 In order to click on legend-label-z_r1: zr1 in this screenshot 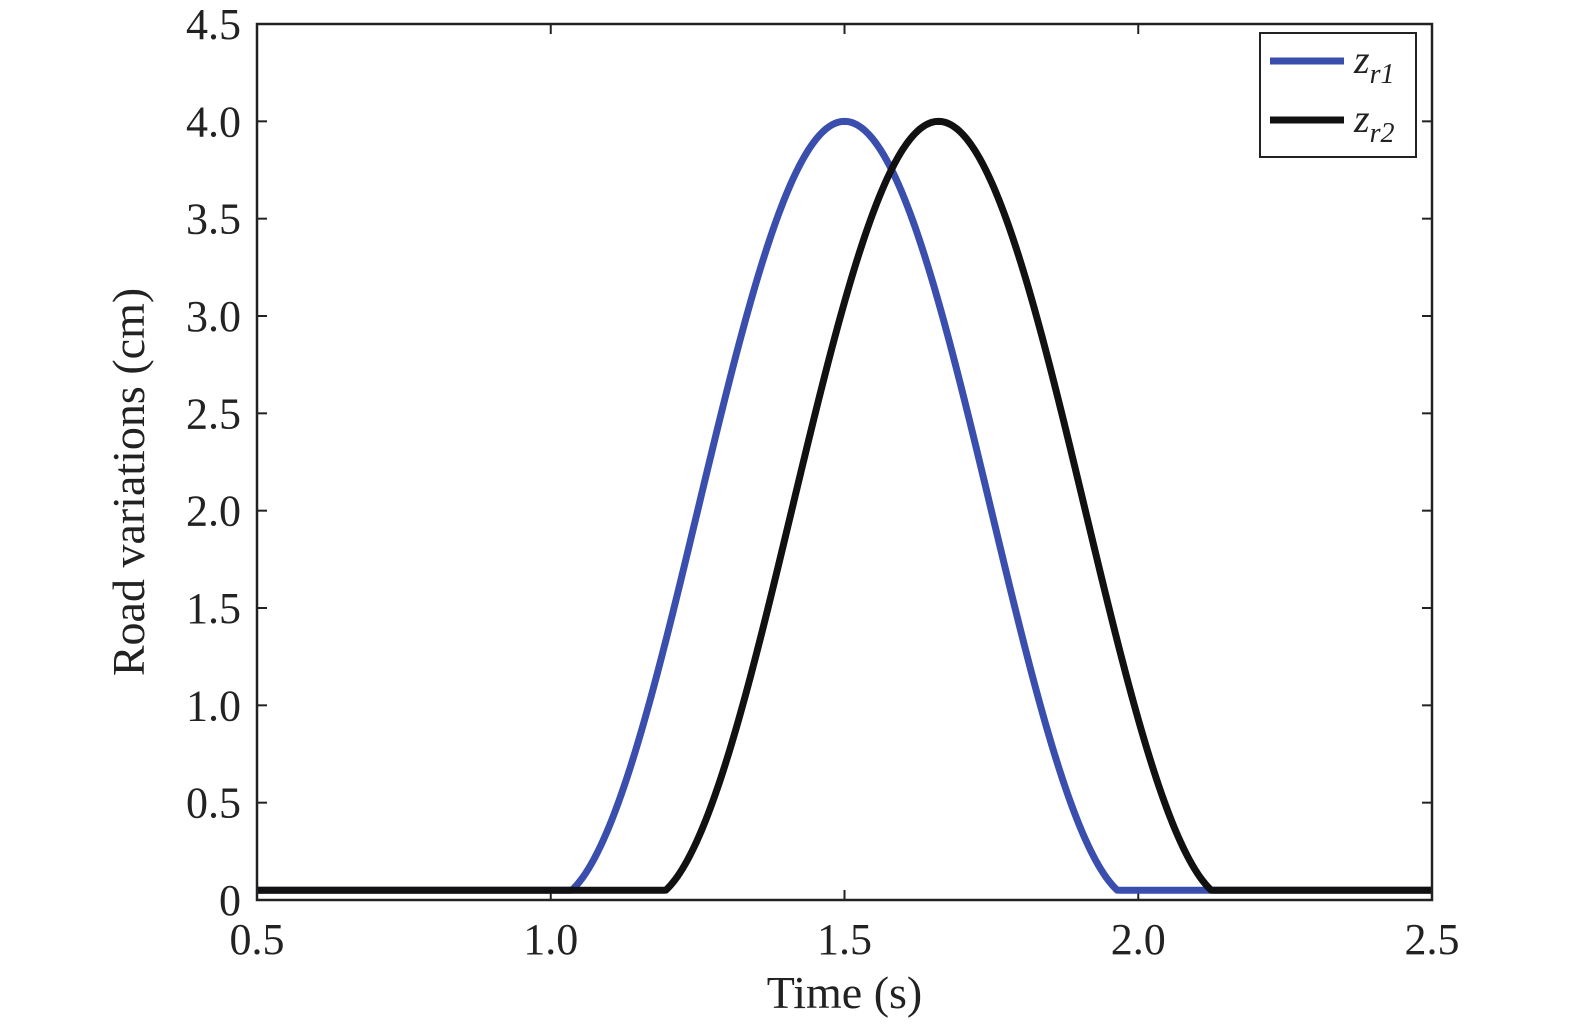, I will do `click(1373, 63)`.